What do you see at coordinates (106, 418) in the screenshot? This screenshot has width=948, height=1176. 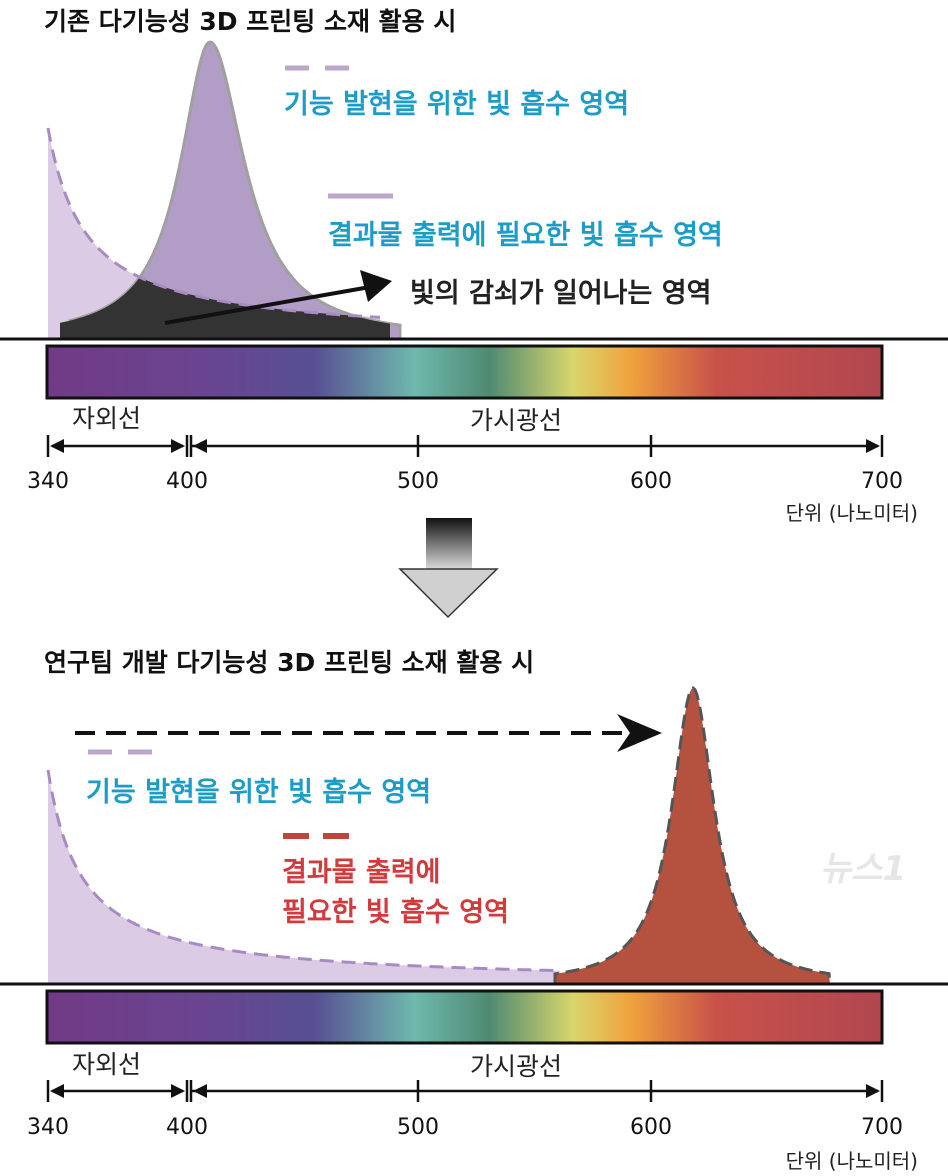 I see `top-uv-label: 자외선` at bounding box center [106, 418].